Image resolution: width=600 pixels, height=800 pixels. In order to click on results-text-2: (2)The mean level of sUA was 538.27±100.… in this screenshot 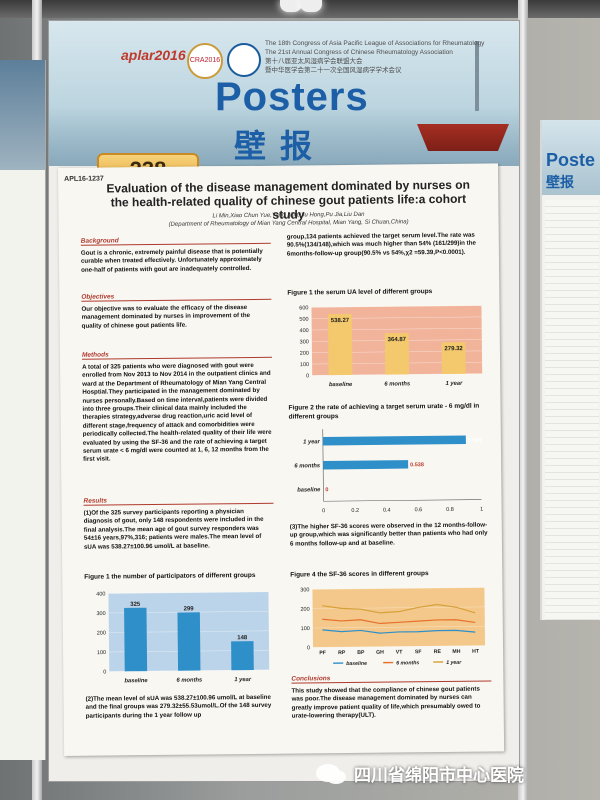, I will do `click(178, 706)`.